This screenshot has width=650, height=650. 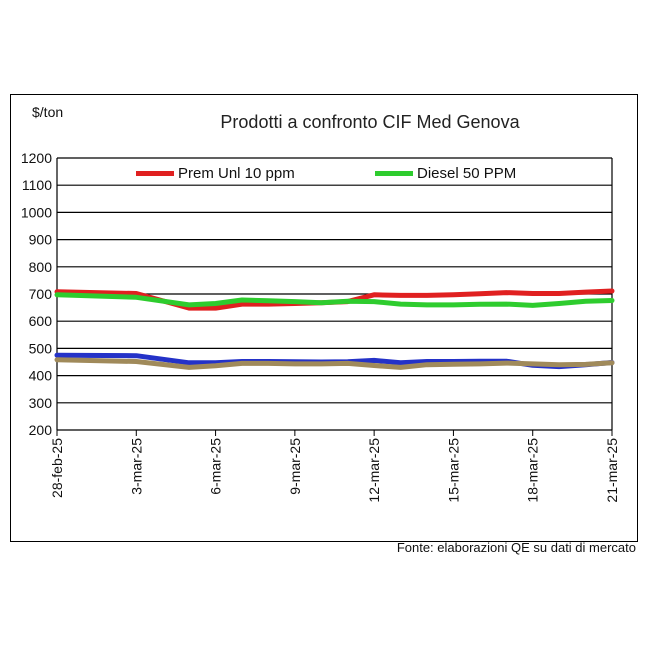 I want to click on y-tick-label: 1100, so click(x=37, y=185).